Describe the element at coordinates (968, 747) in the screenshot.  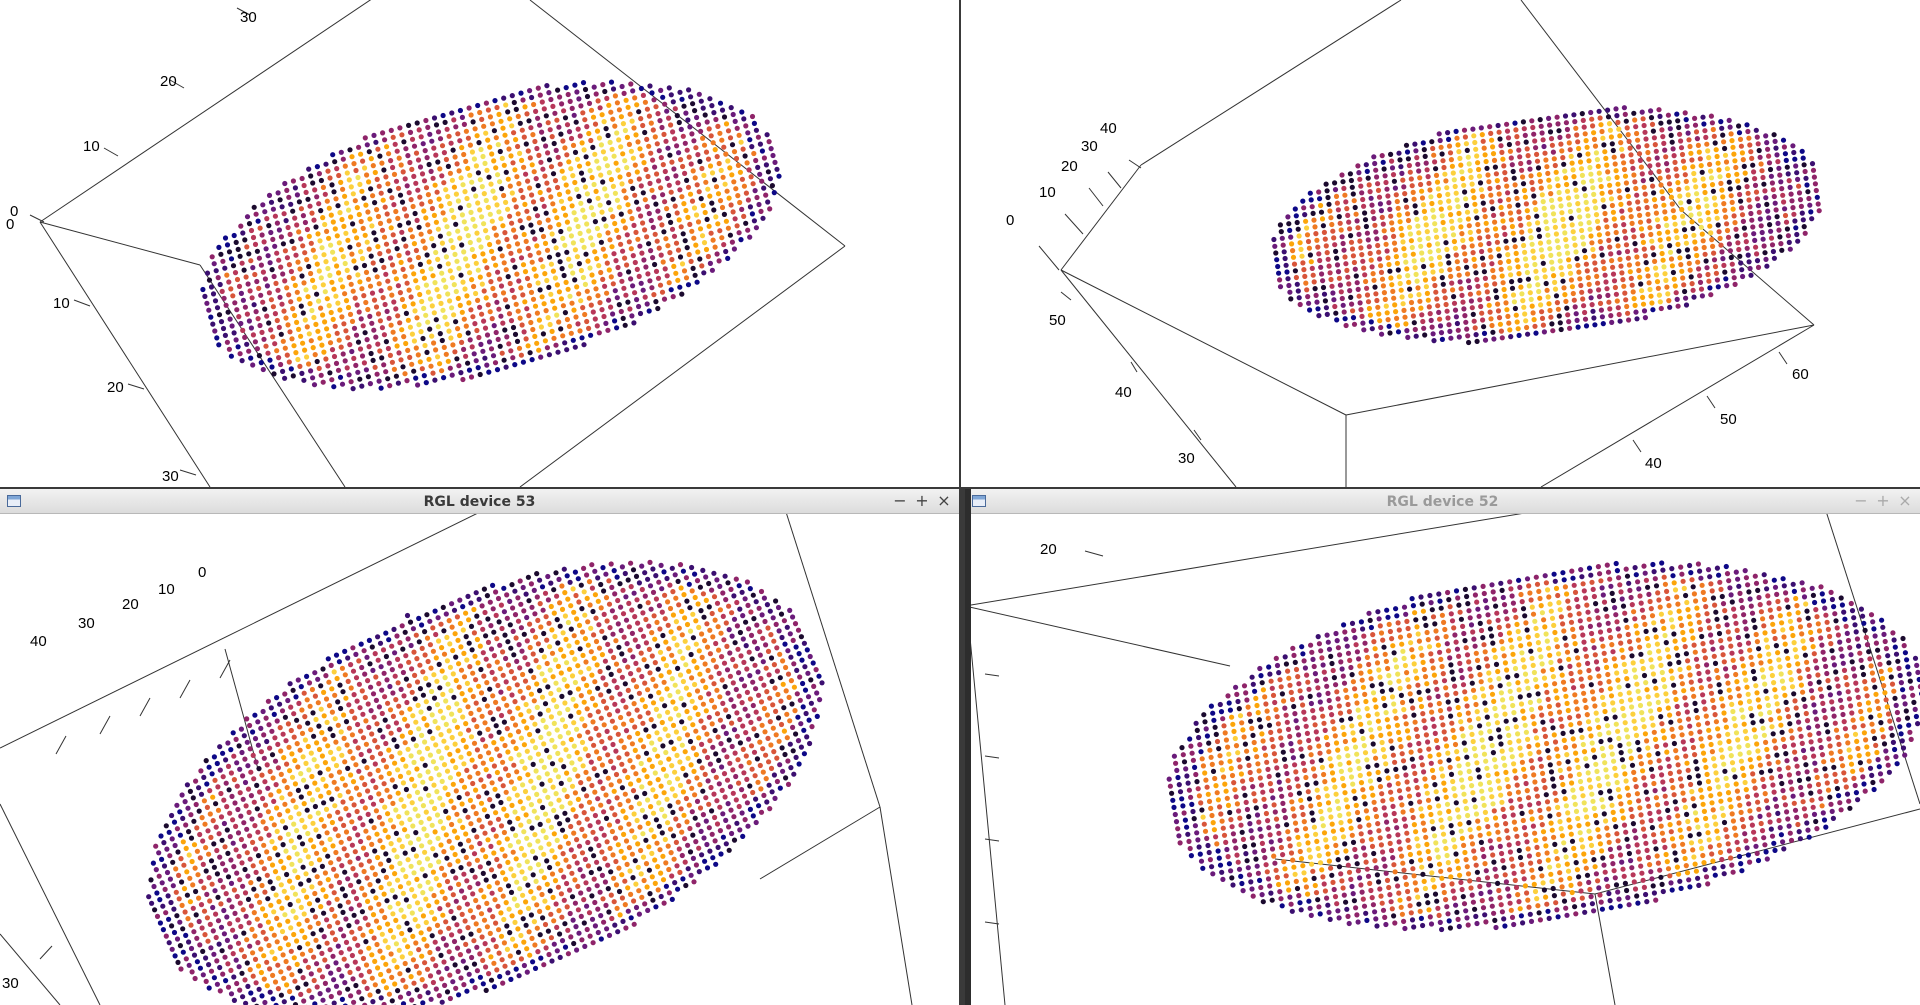
I see `window-border-handle` at that location.